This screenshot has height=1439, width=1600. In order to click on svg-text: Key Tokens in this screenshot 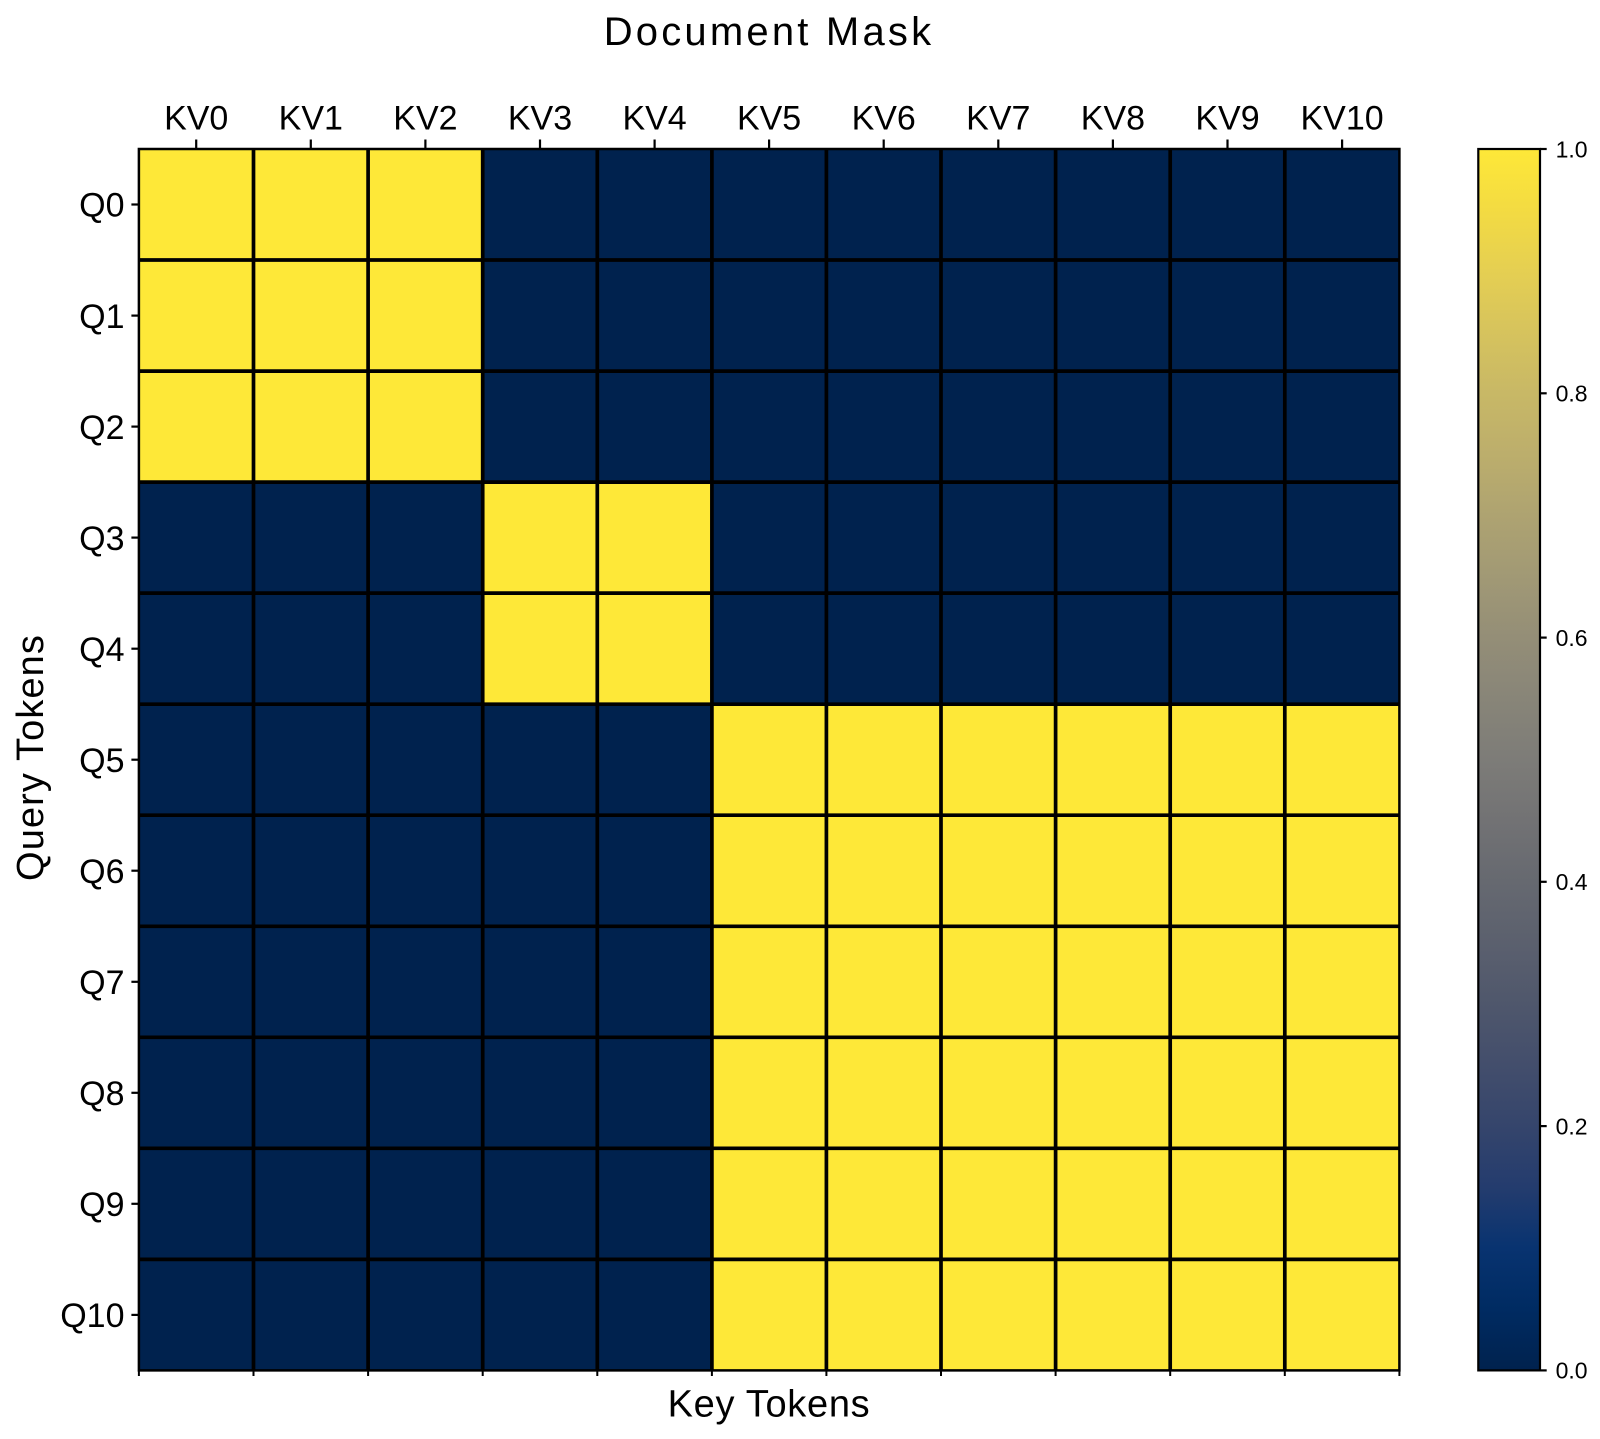, I will do `click(769, 1405)`.